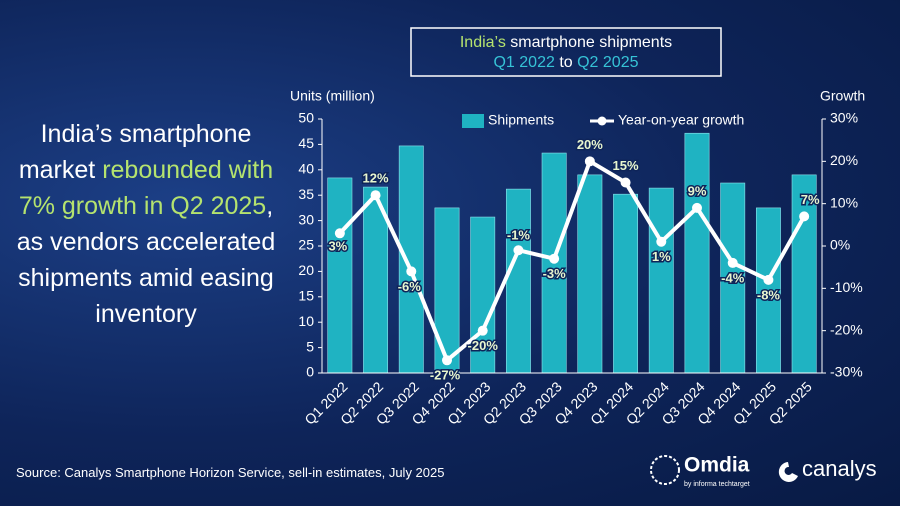  I want to click on y-tick-label: 0, so click(310, 372).